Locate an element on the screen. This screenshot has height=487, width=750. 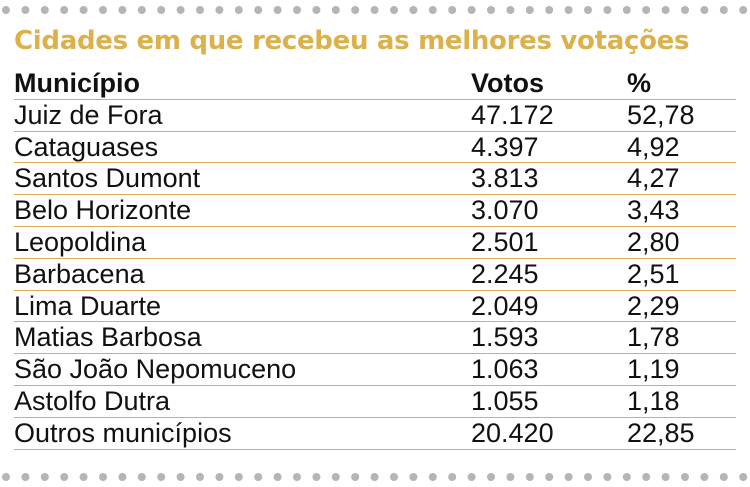
table-row: Barbacena 2.245 2,51 is located at coordinates (375, 275).